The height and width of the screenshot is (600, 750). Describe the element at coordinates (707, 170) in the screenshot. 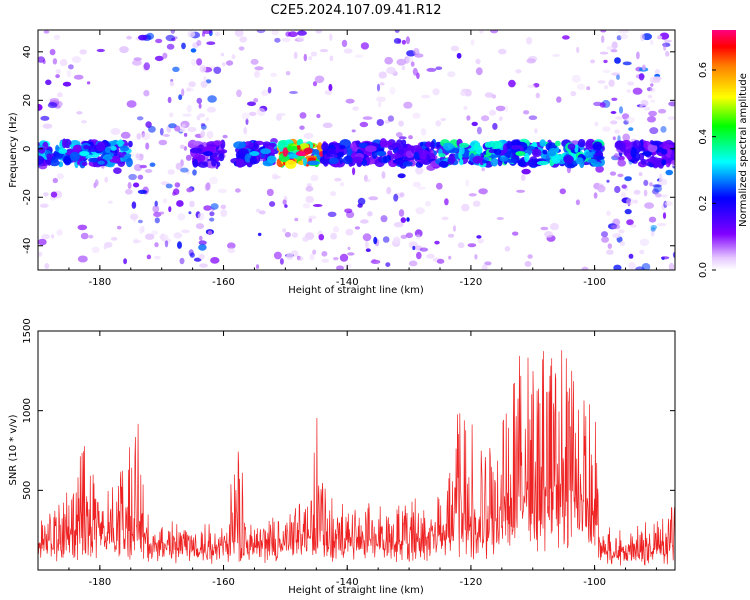

I see `colorbar-ticks: 0.0 0.2 0.4 0.6` at that location.